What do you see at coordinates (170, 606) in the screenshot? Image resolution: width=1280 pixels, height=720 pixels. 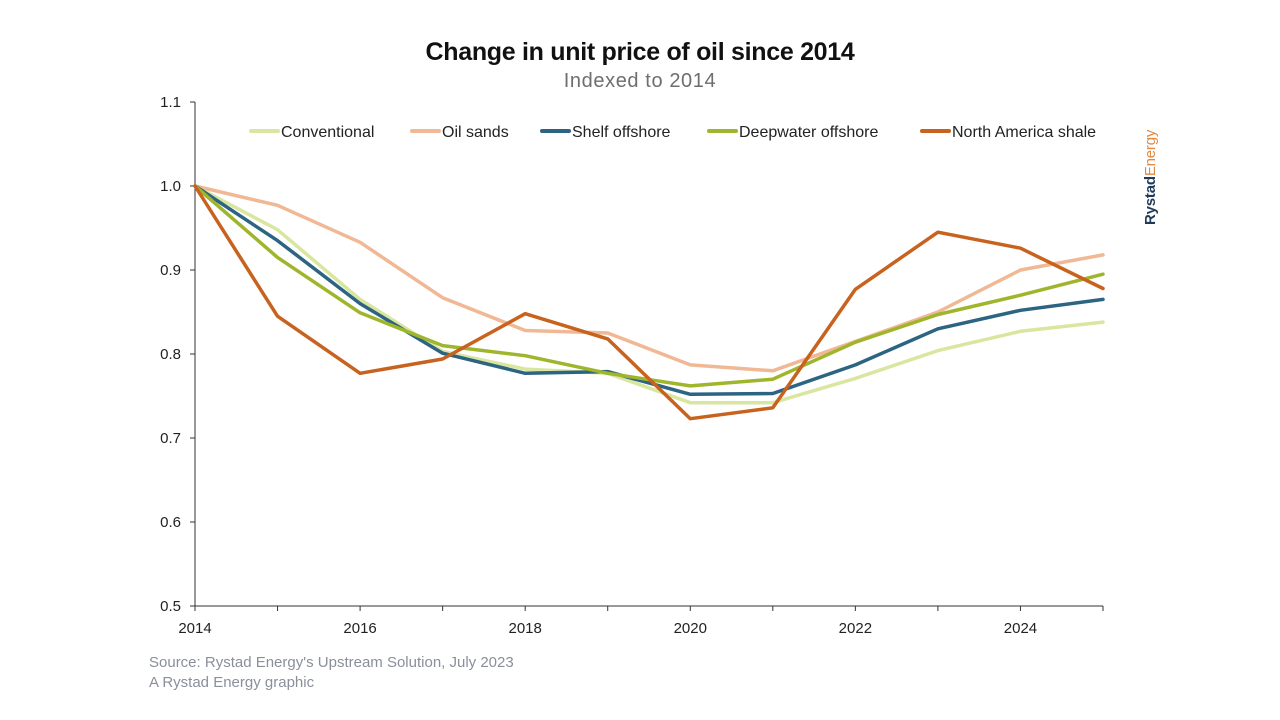 I see `y-tick-label: 0.5` at bounding box center [170, 606].